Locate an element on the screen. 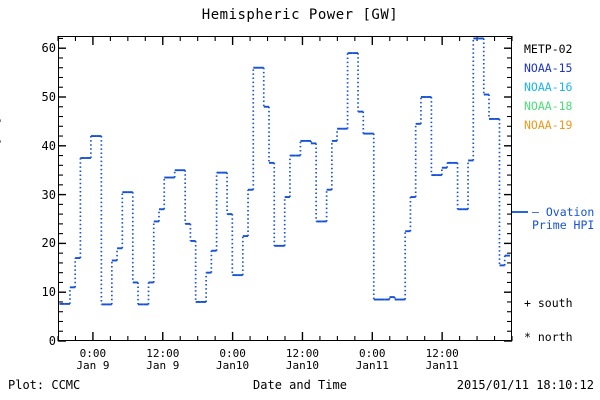  y-tick-label: 20 is located at coordinates (48, 243).